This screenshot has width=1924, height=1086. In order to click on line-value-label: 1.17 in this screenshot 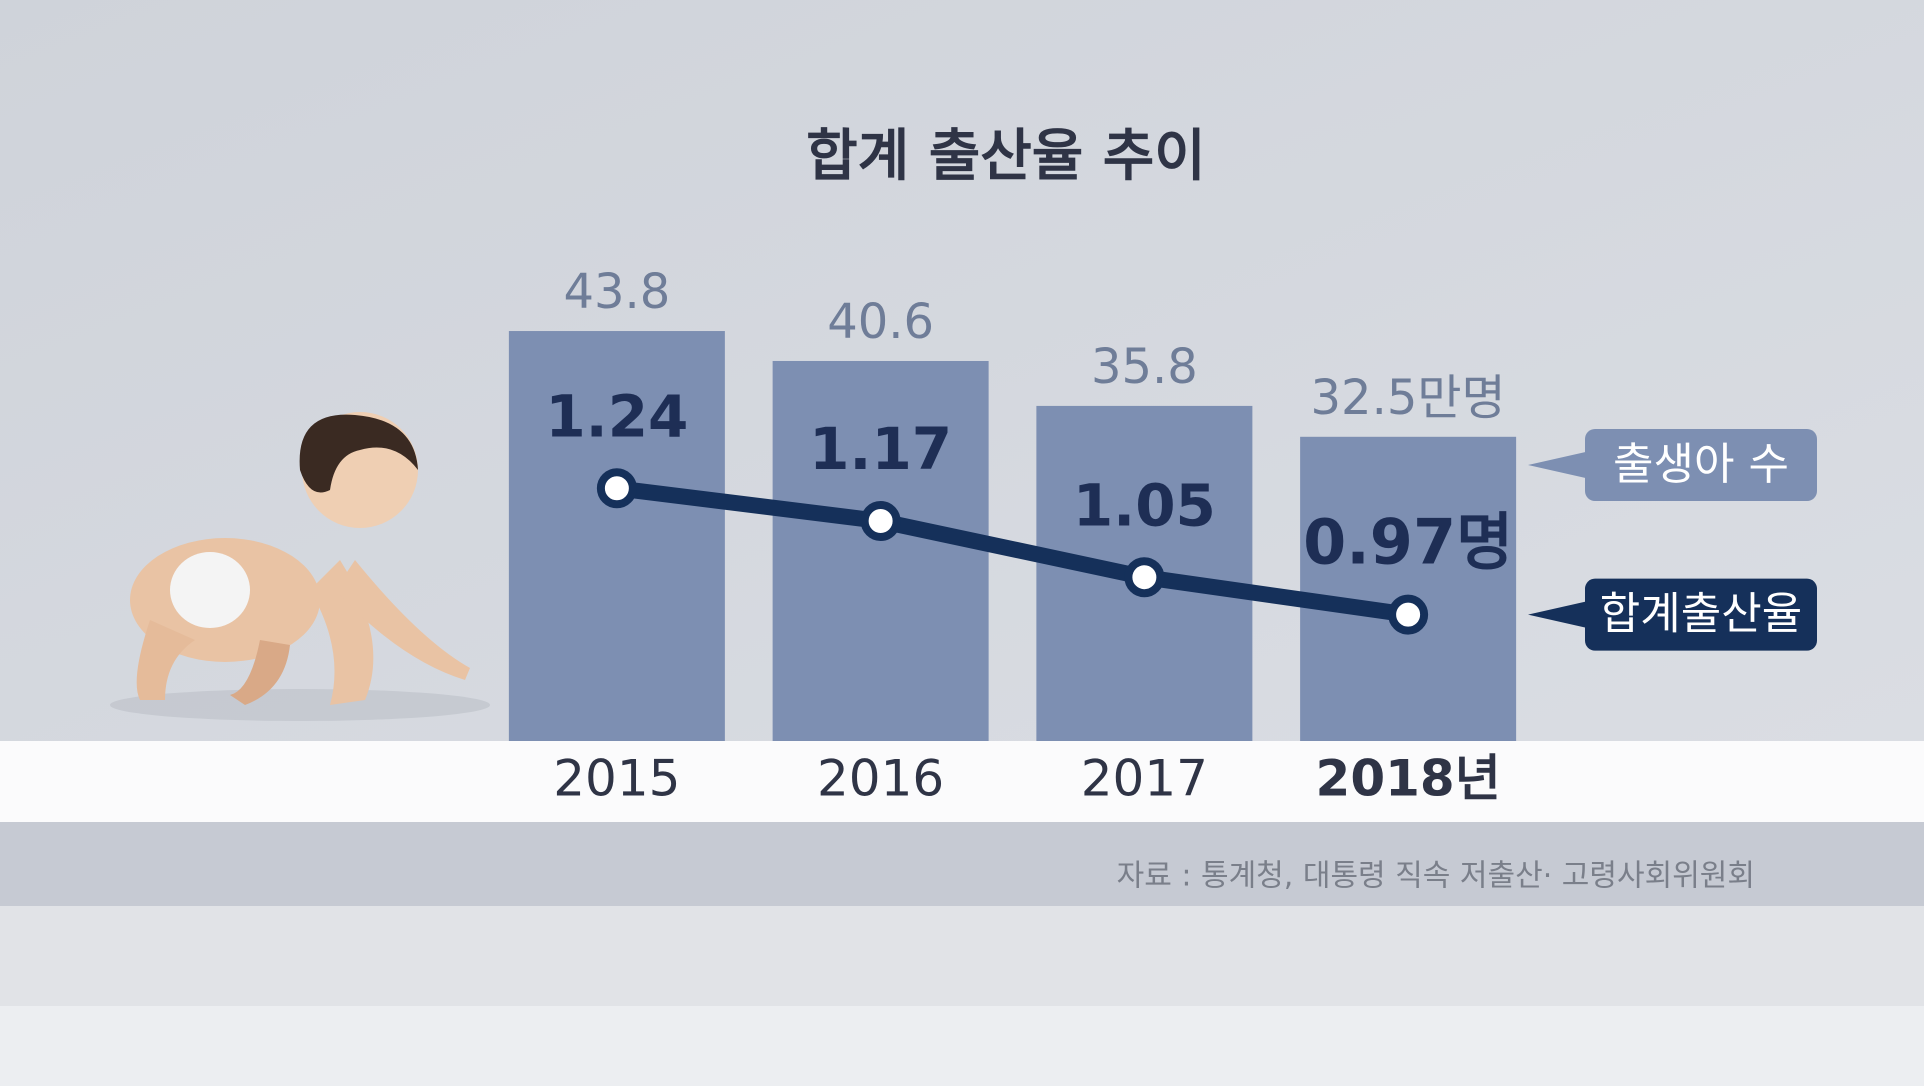, I will do `click(880, 449)`.